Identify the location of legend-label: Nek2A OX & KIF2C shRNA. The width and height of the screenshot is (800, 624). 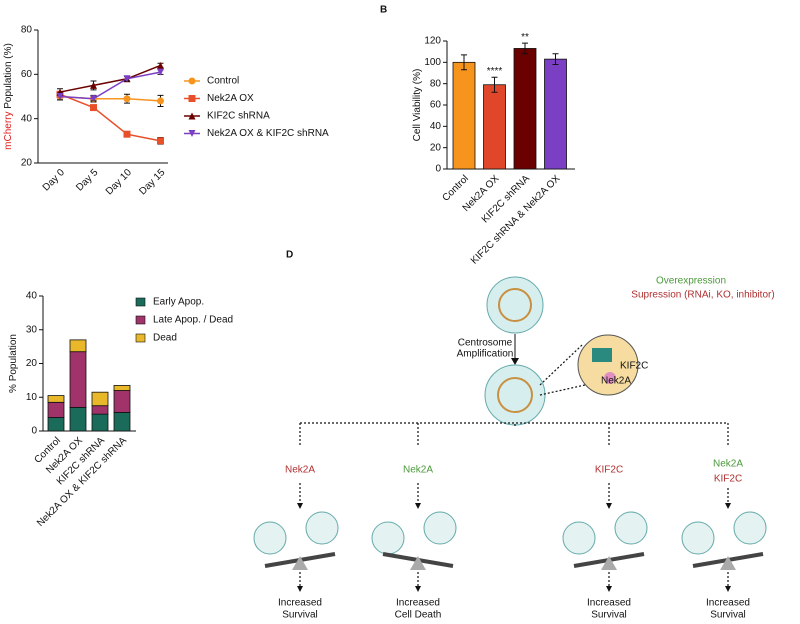
(268, 133).